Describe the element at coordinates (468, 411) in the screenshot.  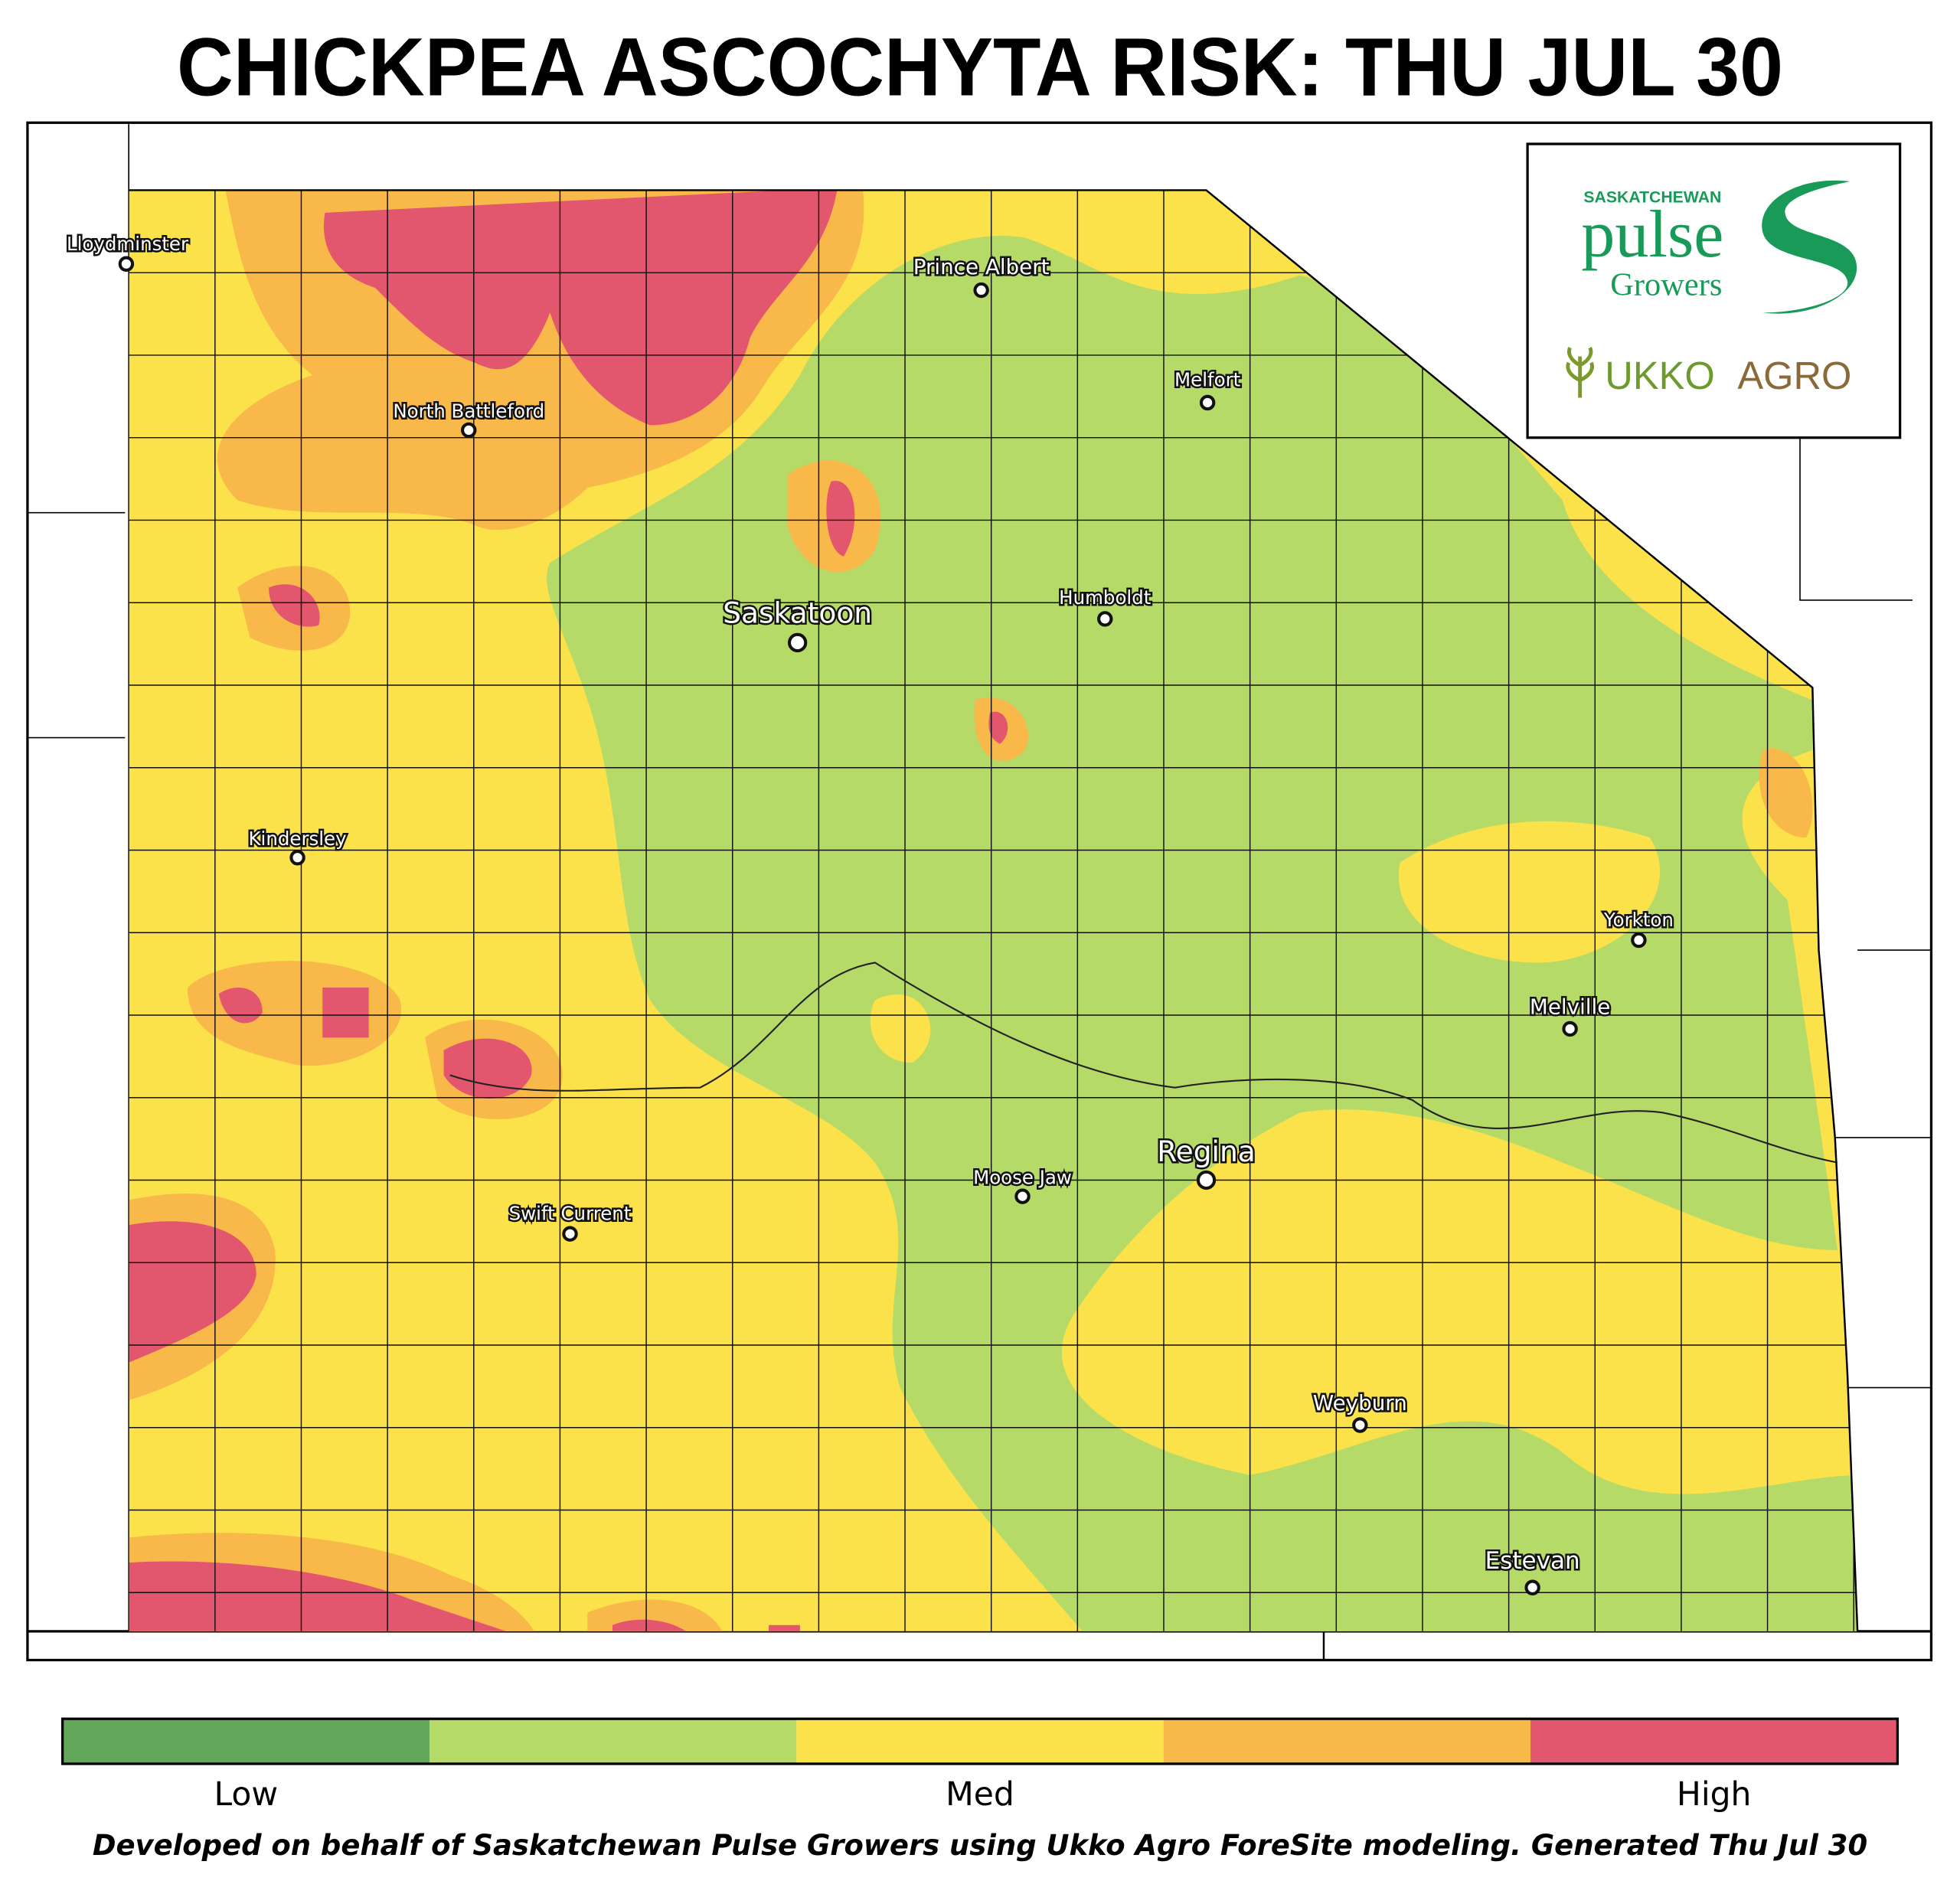
I see `city-label: North Battleford` at that location.